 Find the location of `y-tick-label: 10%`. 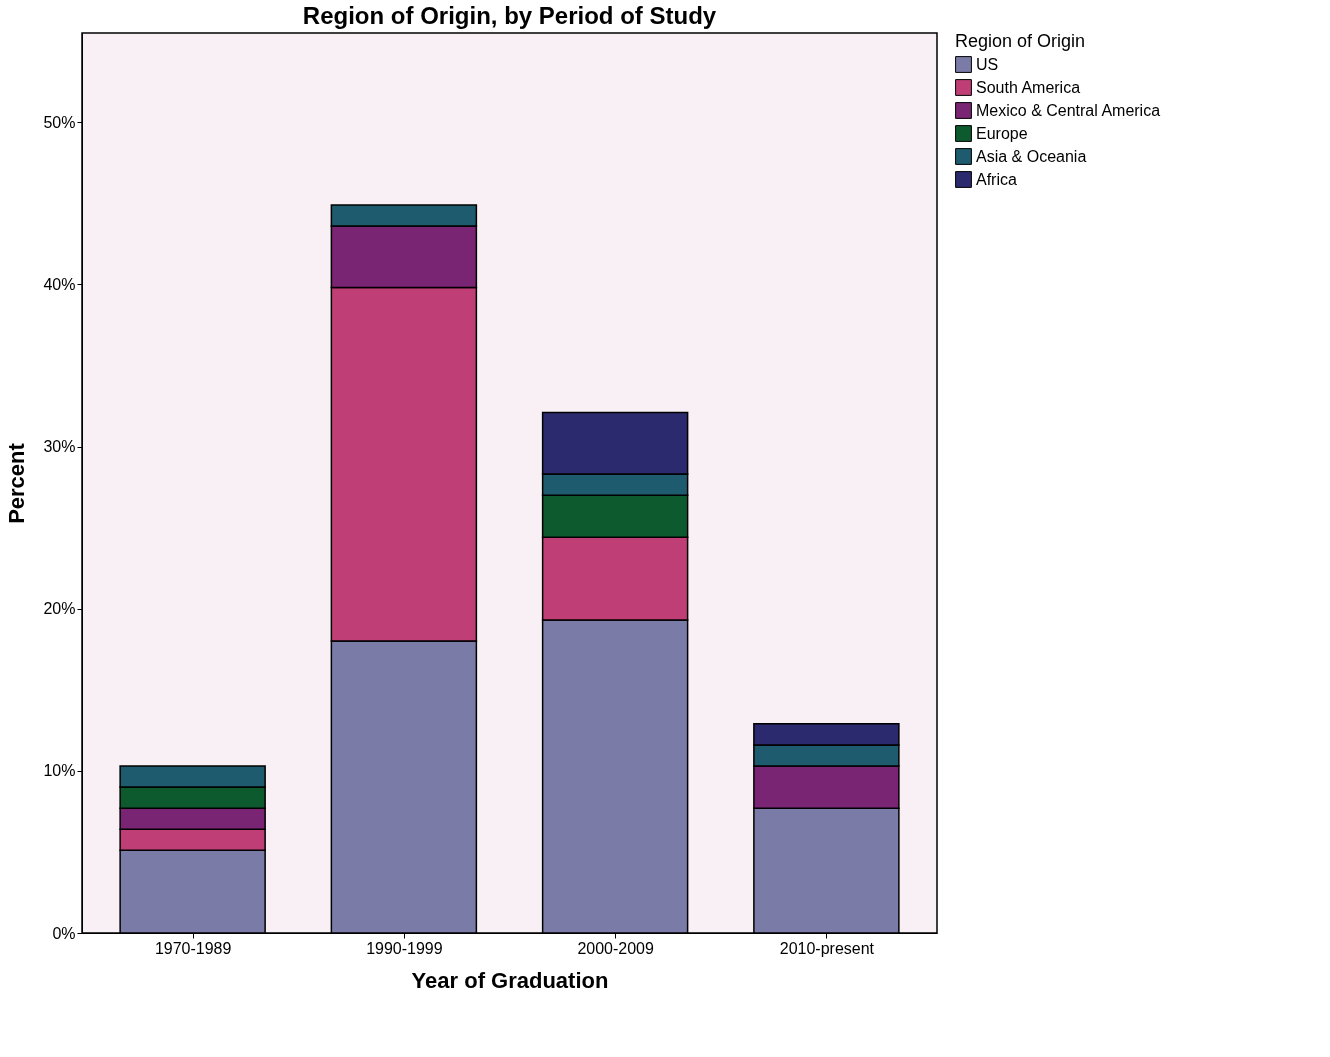

y-tick-label: 10% is located at coordinates (59, 771).